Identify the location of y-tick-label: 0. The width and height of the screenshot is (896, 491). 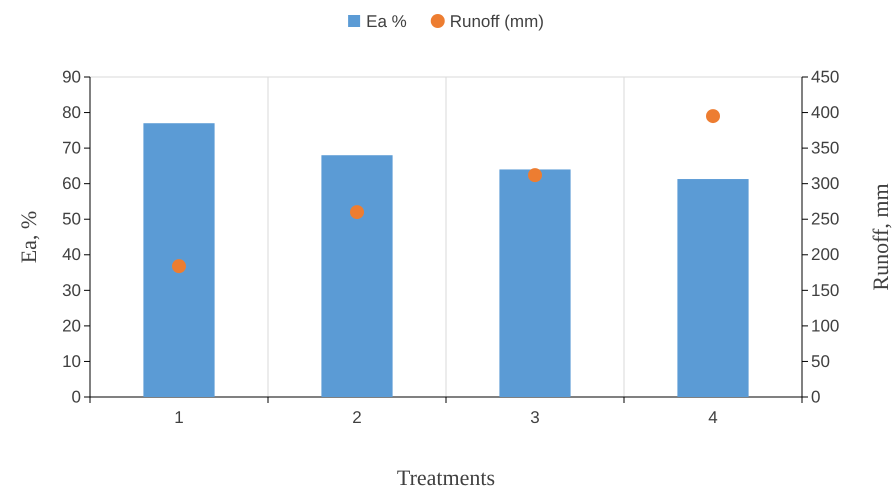
(76, 396).